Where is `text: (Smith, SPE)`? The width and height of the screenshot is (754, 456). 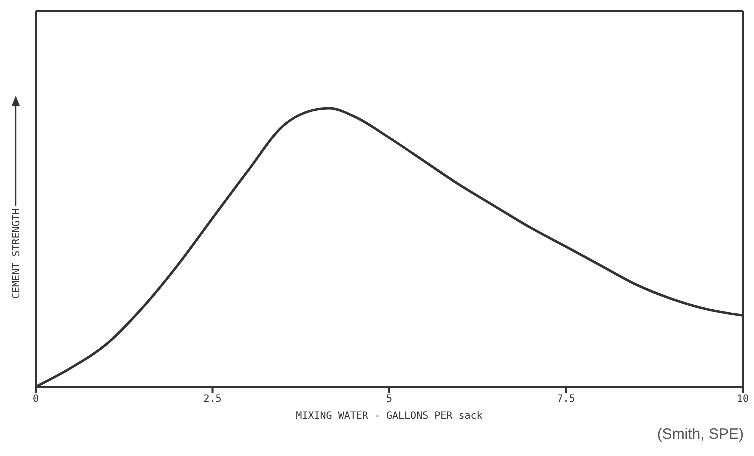
text: (Smith, SPE) is located at coordinates (700, 434).